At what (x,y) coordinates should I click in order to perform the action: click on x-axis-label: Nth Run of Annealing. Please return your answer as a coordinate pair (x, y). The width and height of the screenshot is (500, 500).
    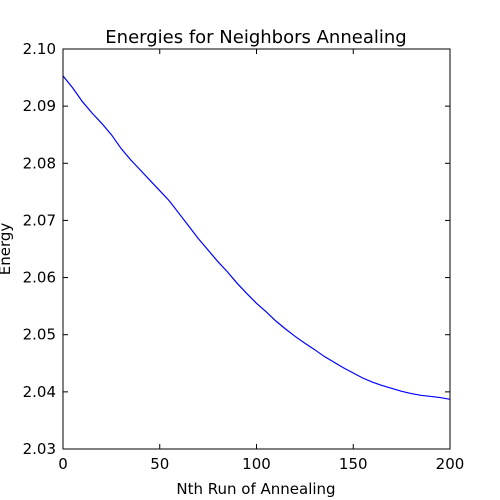
    Looking at the image, I should click on (255, 489).